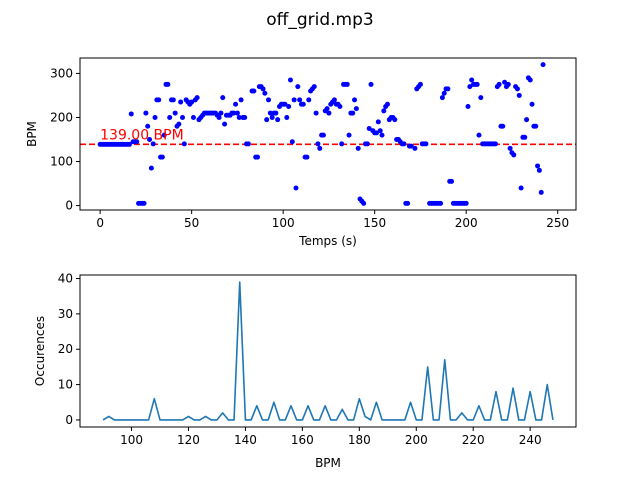 This screenshot has height=480, width=640. What do you see at coordinates (65, 279) in the screenshot?
I see `histogram-y-tick-label: 40` at bounding box center [65, 279].